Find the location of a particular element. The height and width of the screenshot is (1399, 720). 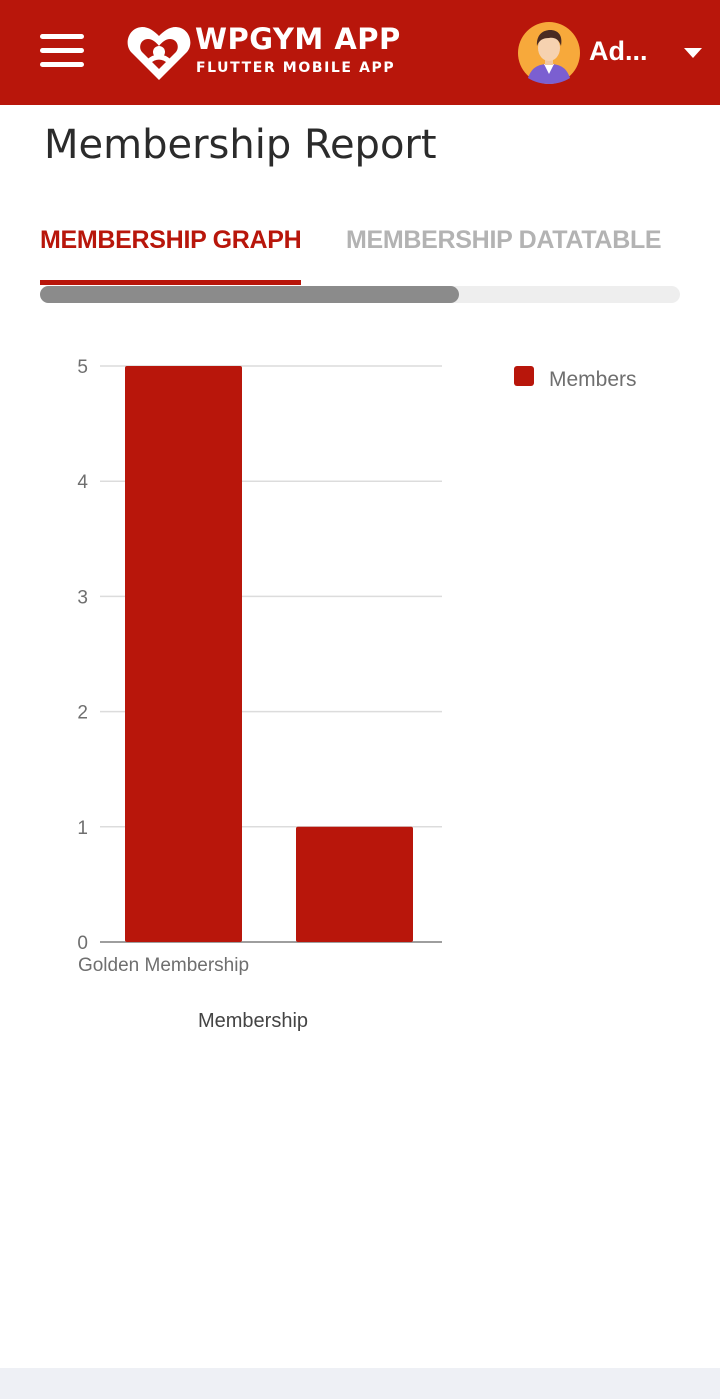

y-tick-label: 4 is located at coordinates (82, 482).